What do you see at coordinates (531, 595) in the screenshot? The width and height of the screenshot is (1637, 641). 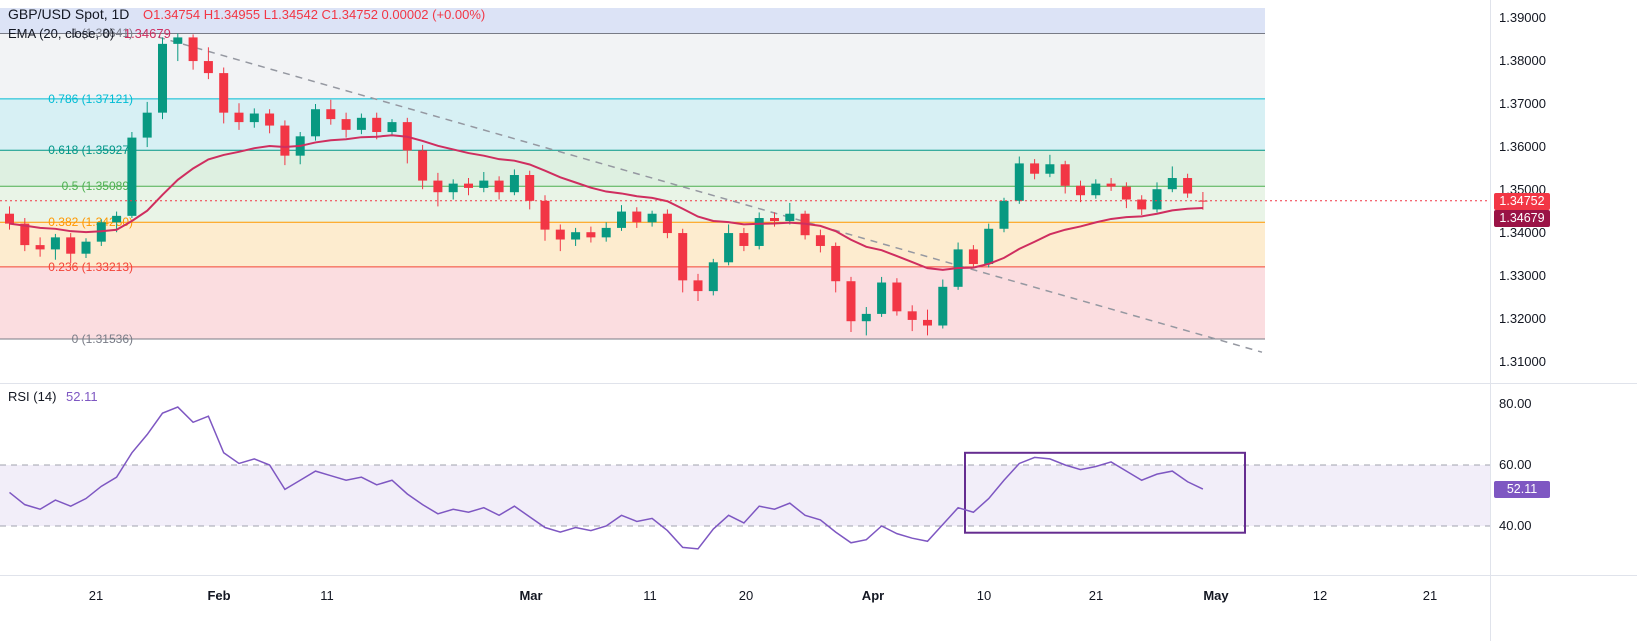 I see `time-axis-label: Mar` at bounding box center [531, 595].